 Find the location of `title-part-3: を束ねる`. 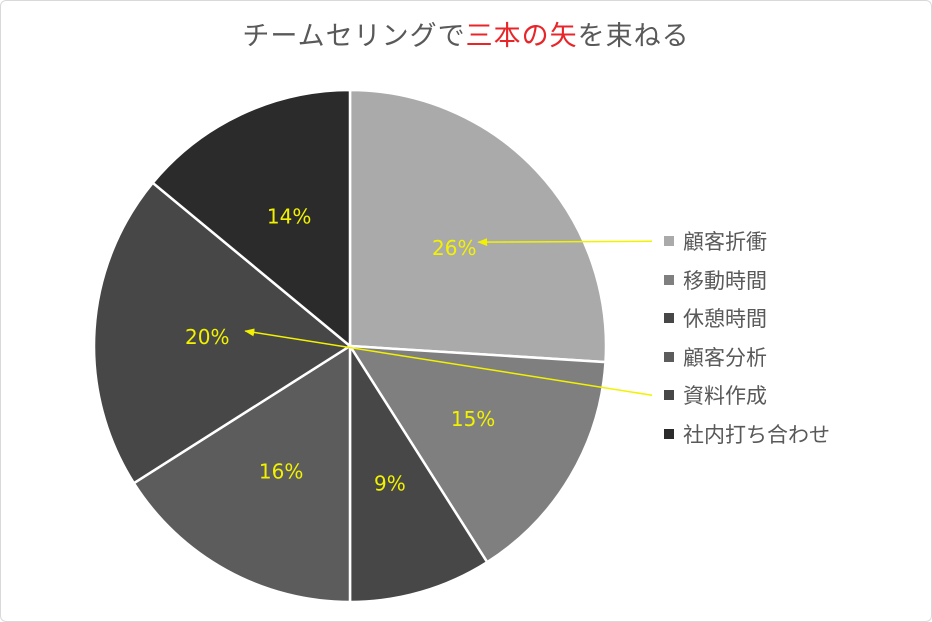

title-part-3: を束ねる is located at coordinates (633, 36).